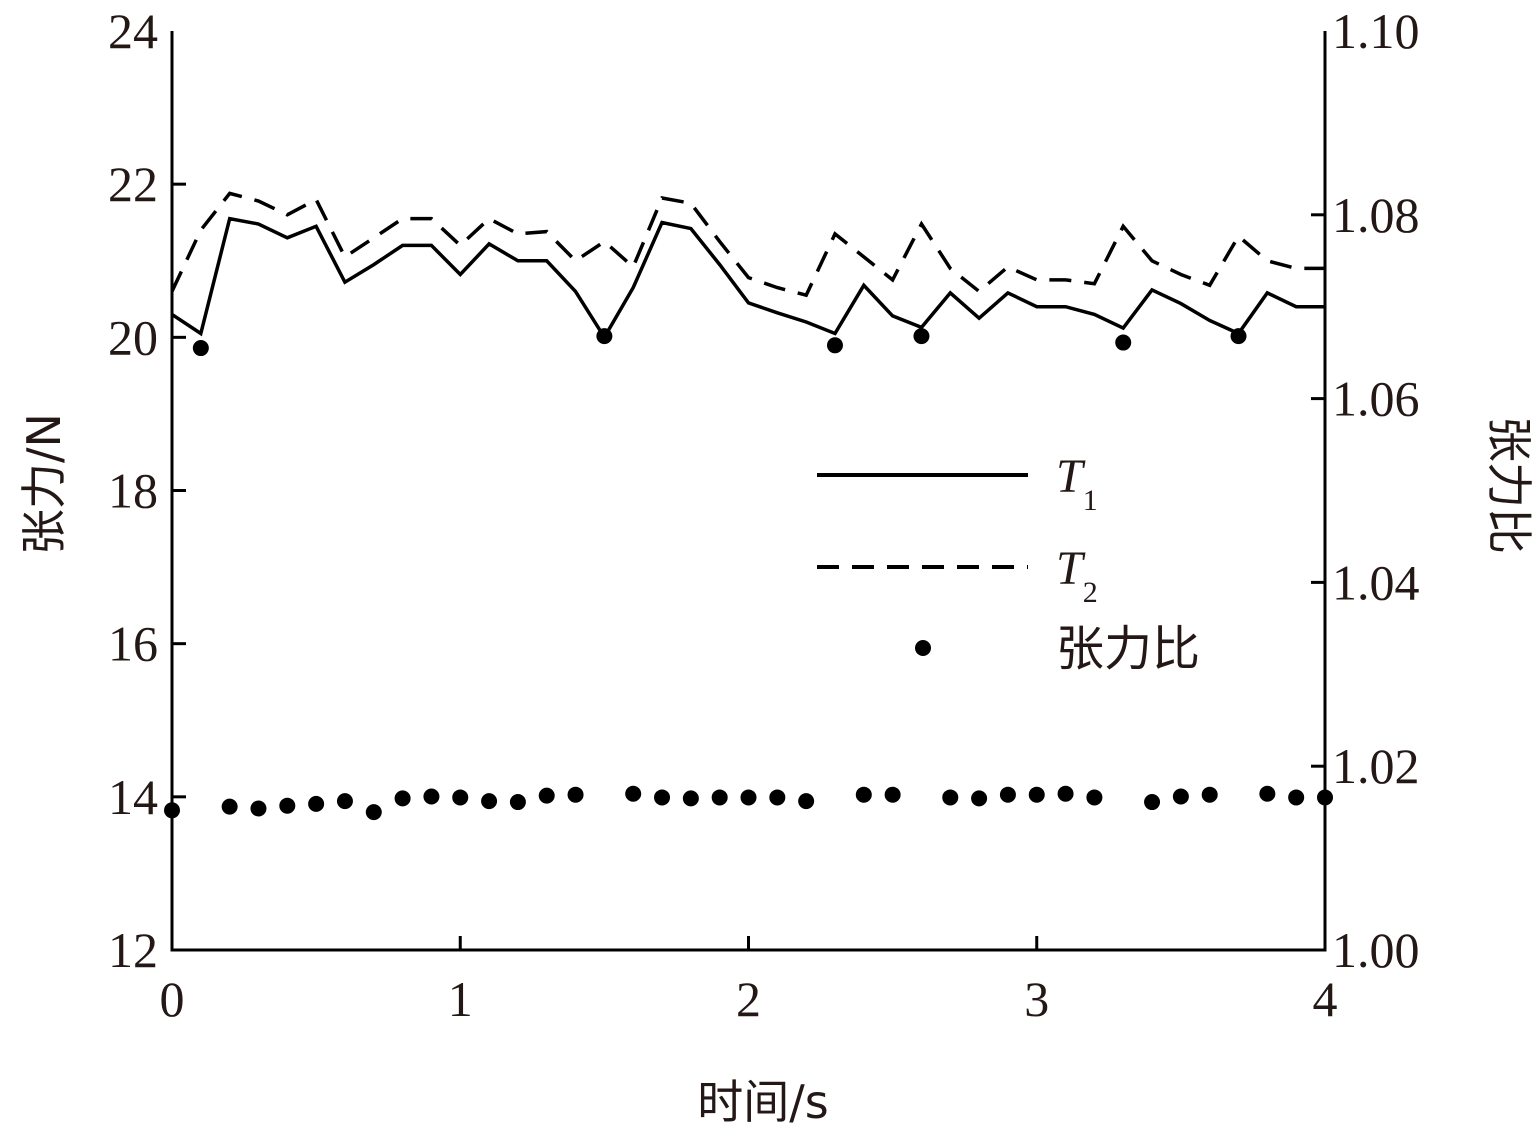  What do you see at coordinates (172, 999) in the screenshot?
I see `x-tick-label: 0` at bounding box center [172, 999].